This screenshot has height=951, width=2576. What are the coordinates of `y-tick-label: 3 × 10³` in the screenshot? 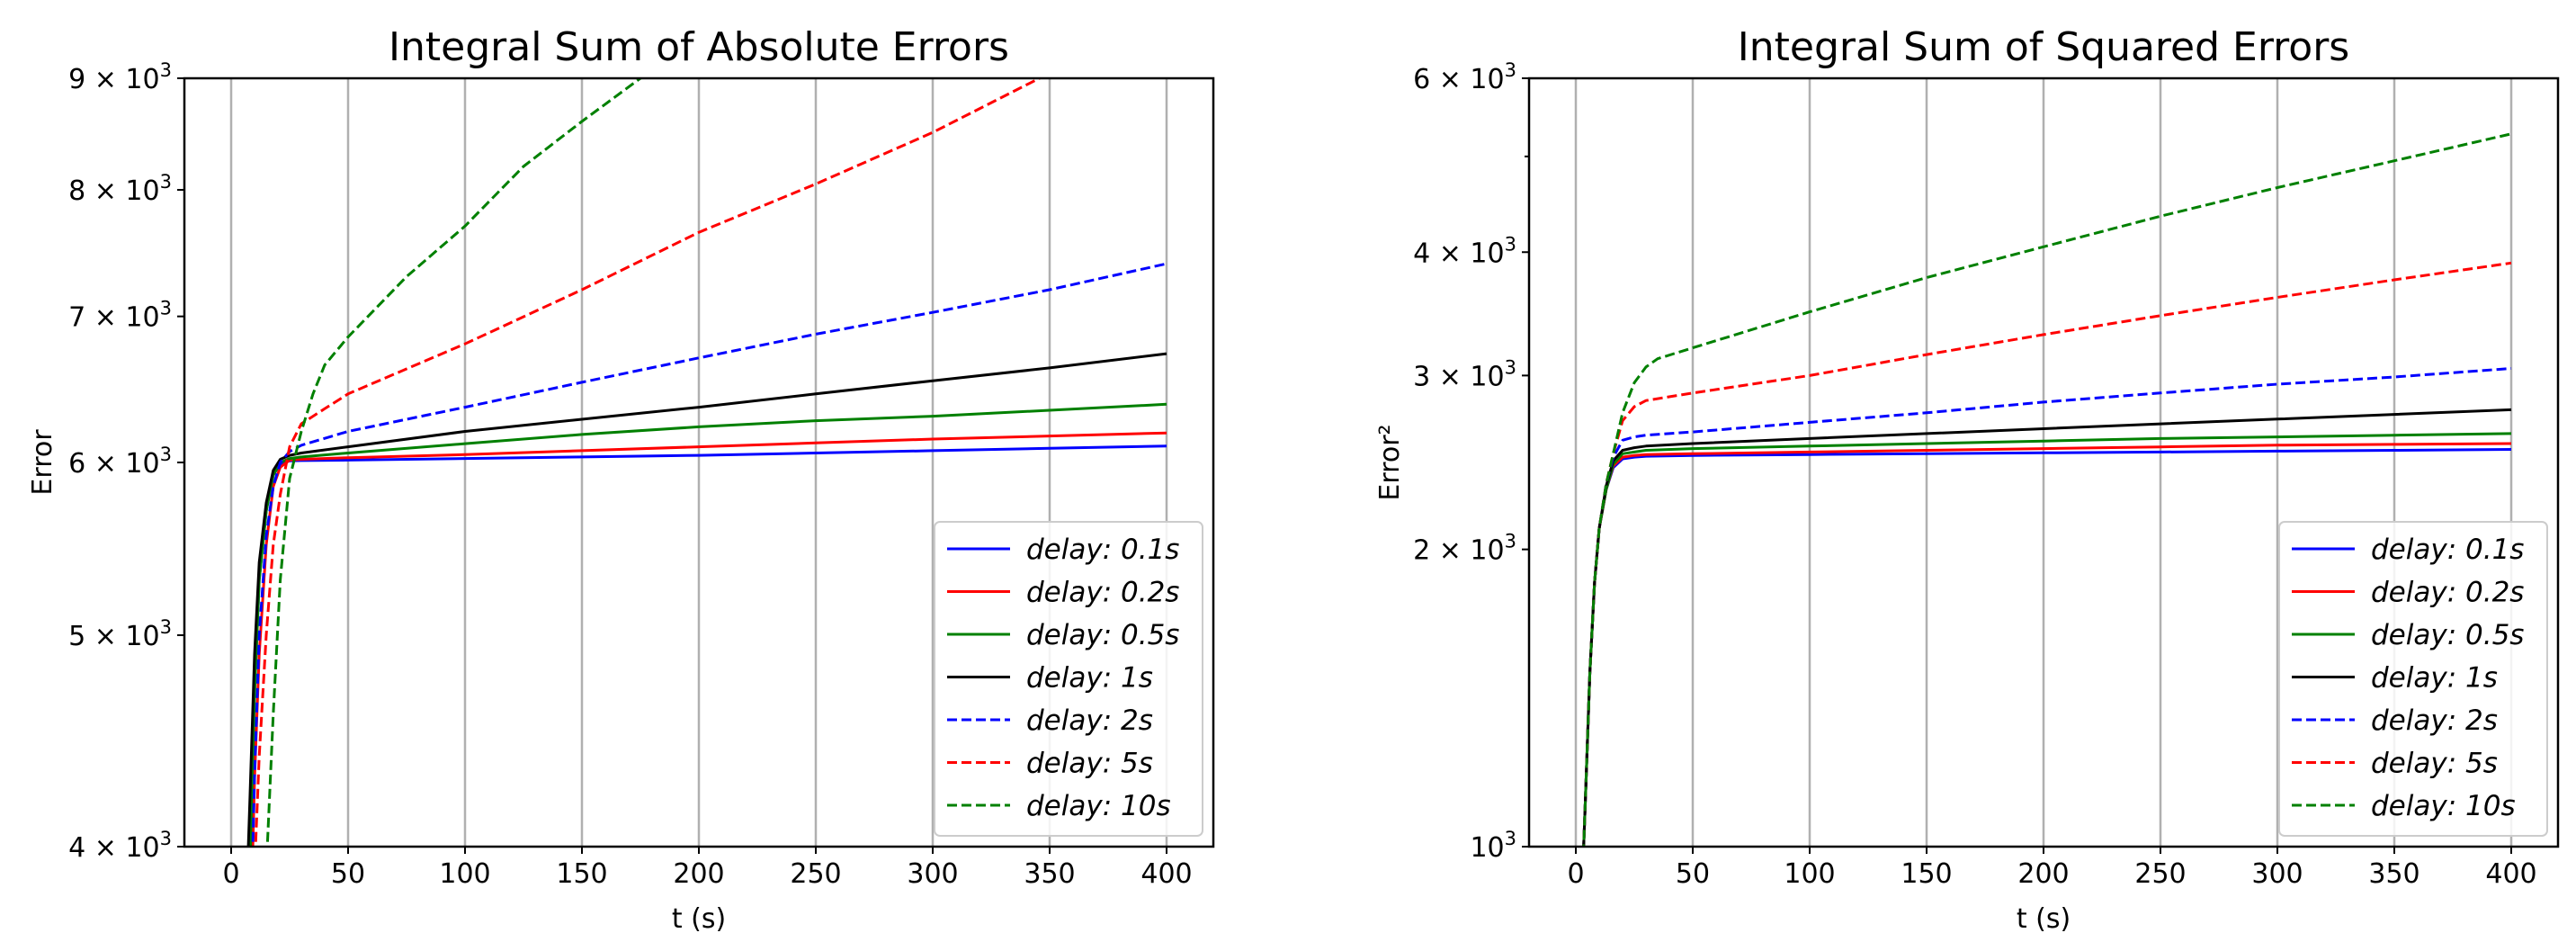 It's located at (1464, 374).